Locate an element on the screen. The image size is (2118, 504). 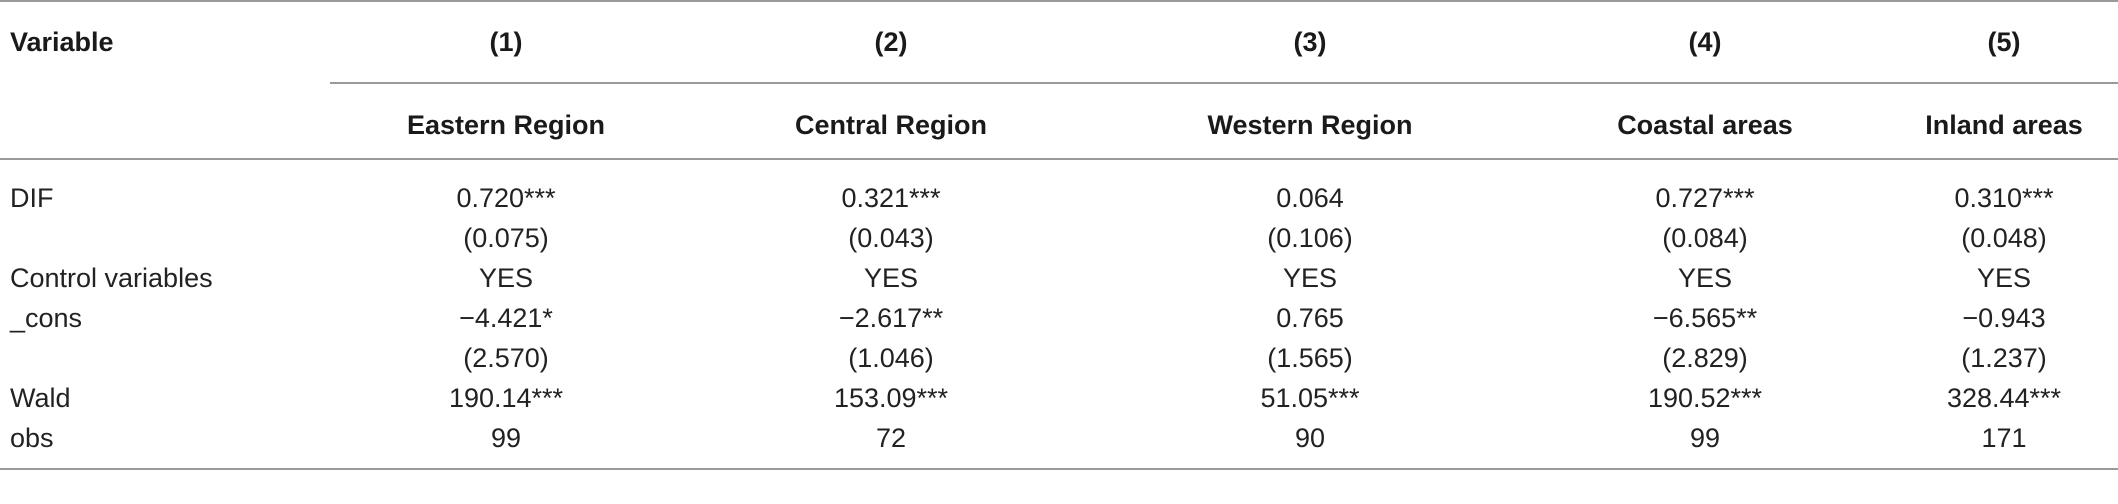
cell-cons-5: −0.943 (1.237) is located at coordinates (2004, 338).